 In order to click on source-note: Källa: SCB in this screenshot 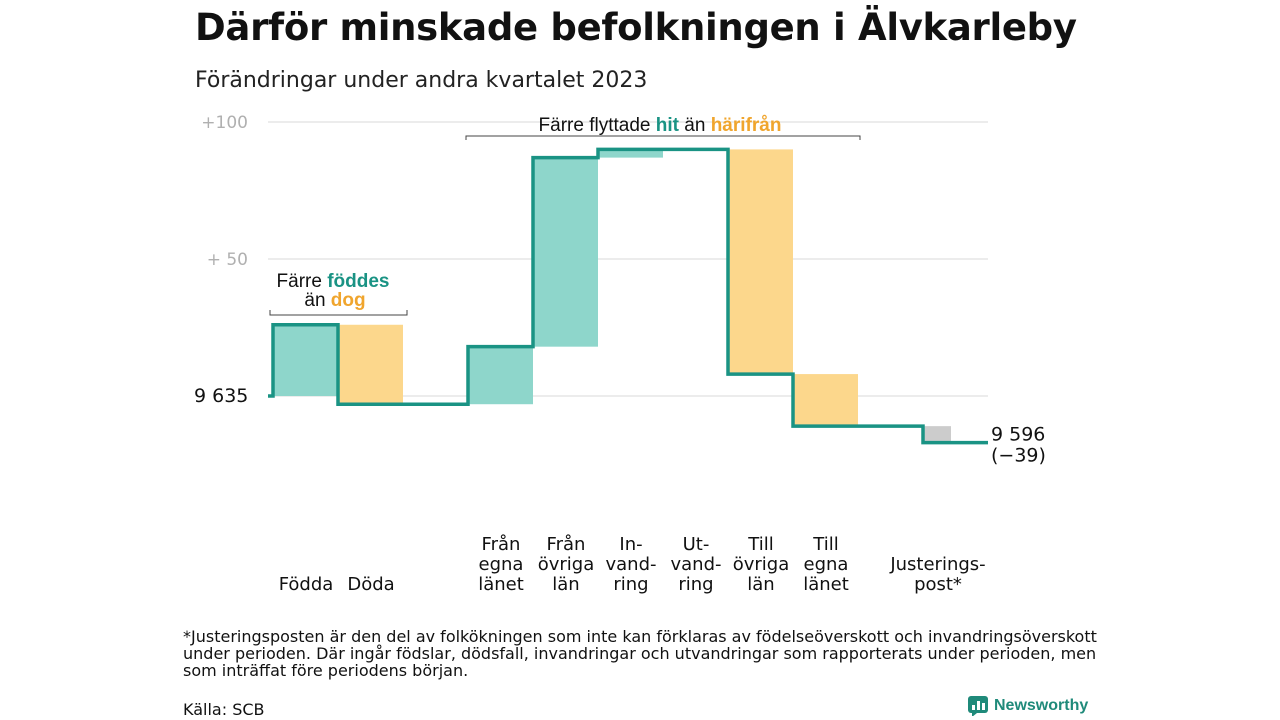, I will do `click(224, 709)`.